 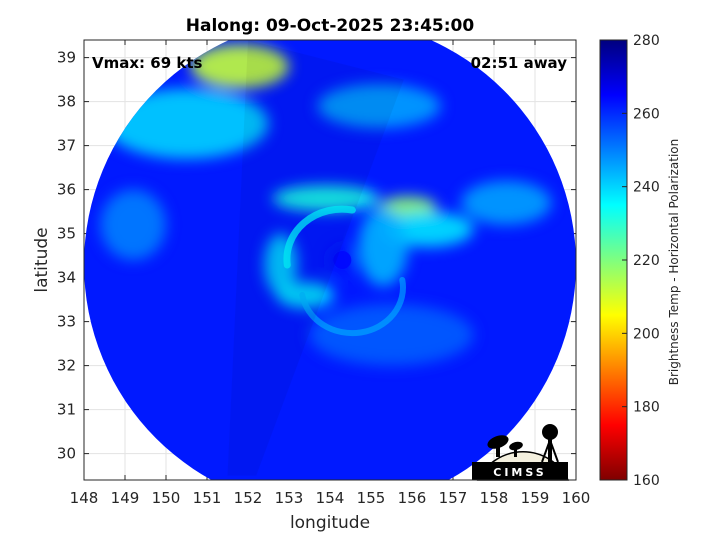 I want to click on logo-tower, so click(x=550, y=450).